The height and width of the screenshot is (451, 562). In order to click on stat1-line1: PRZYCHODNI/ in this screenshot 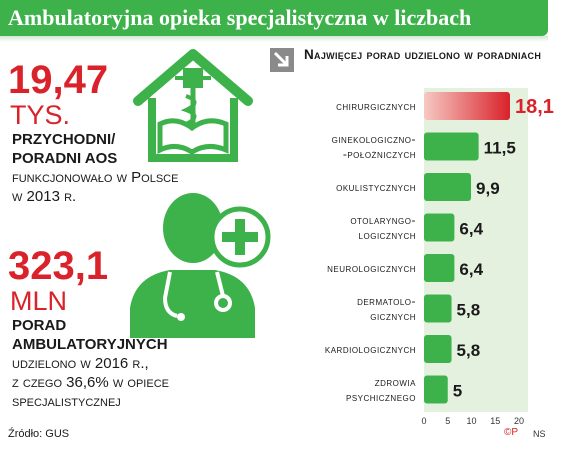, I will do `click(64, 139)`.